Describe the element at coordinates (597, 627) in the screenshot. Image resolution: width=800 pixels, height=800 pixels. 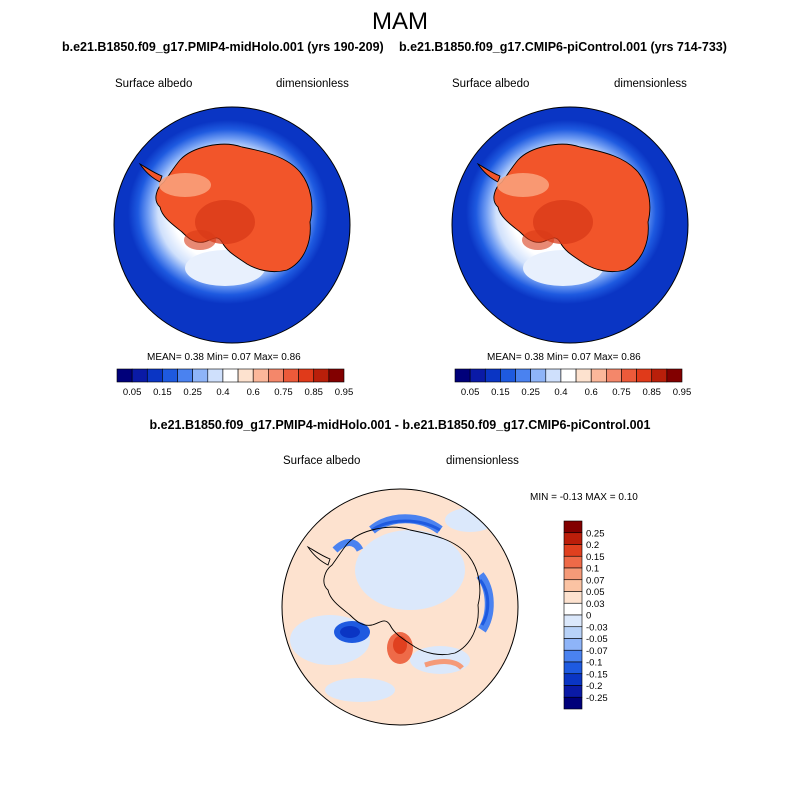
I see `colorbar-label: -0.03` at that location.